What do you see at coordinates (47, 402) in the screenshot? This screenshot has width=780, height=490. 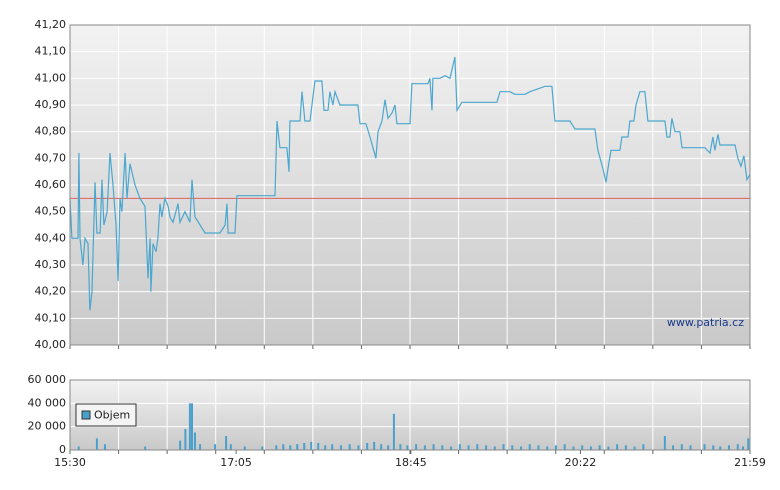 I see `y-tick-label: 40 000` at bounding box center [47, 402].